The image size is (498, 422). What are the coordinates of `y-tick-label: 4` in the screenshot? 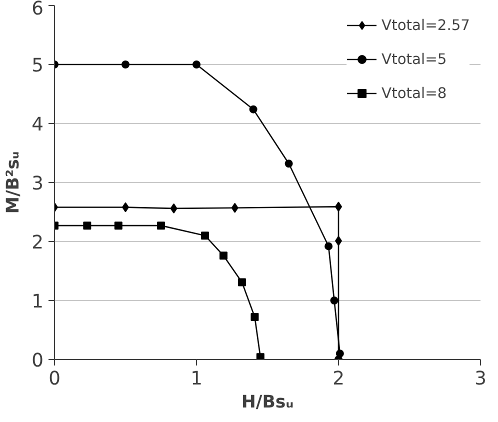 It's located at (38, 125).